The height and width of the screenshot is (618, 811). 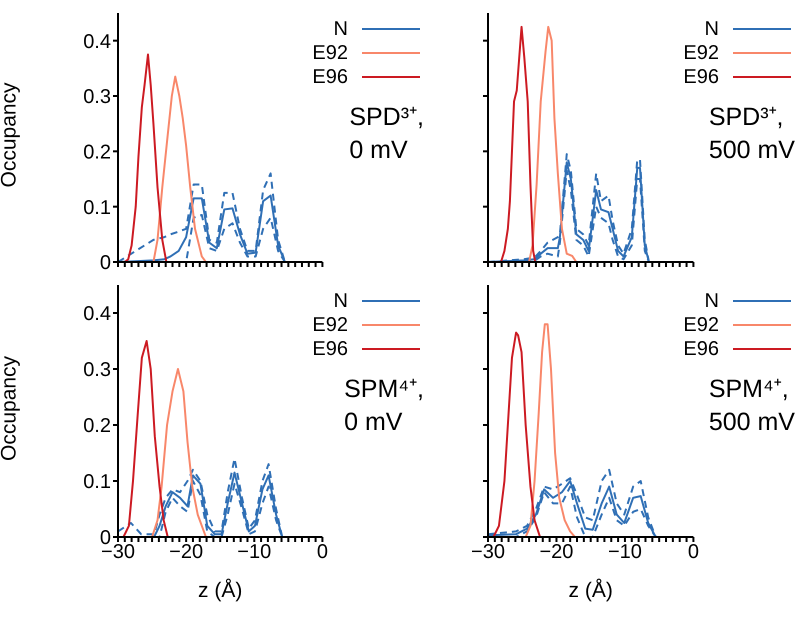 What do you see at coordinates (105, 263) in the screenshot?
I see `y-tick-label: 0` at bounding box center [105, 263].